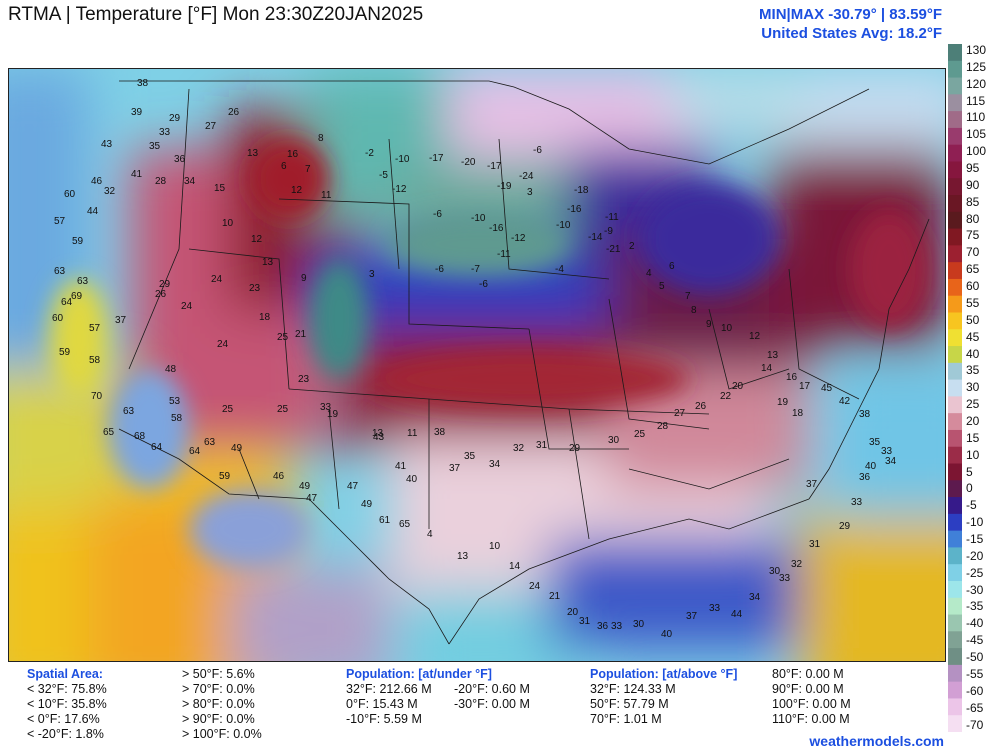  What do you see at coordinates (976, 151) in the screenshot?
I see `scale-tick-label: 100` at bounding box center [976, 151].